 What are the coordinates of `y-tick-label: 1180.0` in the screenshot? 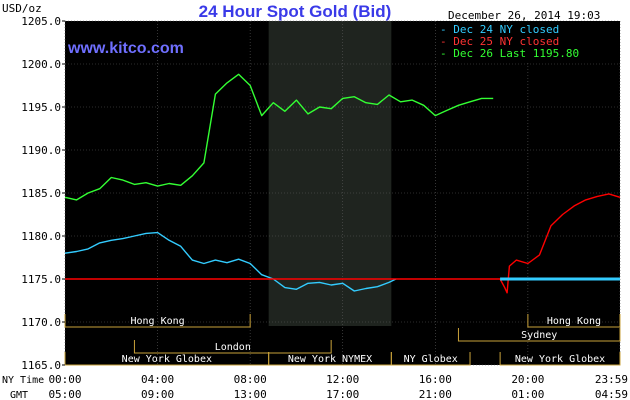 It's located at (41, 236).